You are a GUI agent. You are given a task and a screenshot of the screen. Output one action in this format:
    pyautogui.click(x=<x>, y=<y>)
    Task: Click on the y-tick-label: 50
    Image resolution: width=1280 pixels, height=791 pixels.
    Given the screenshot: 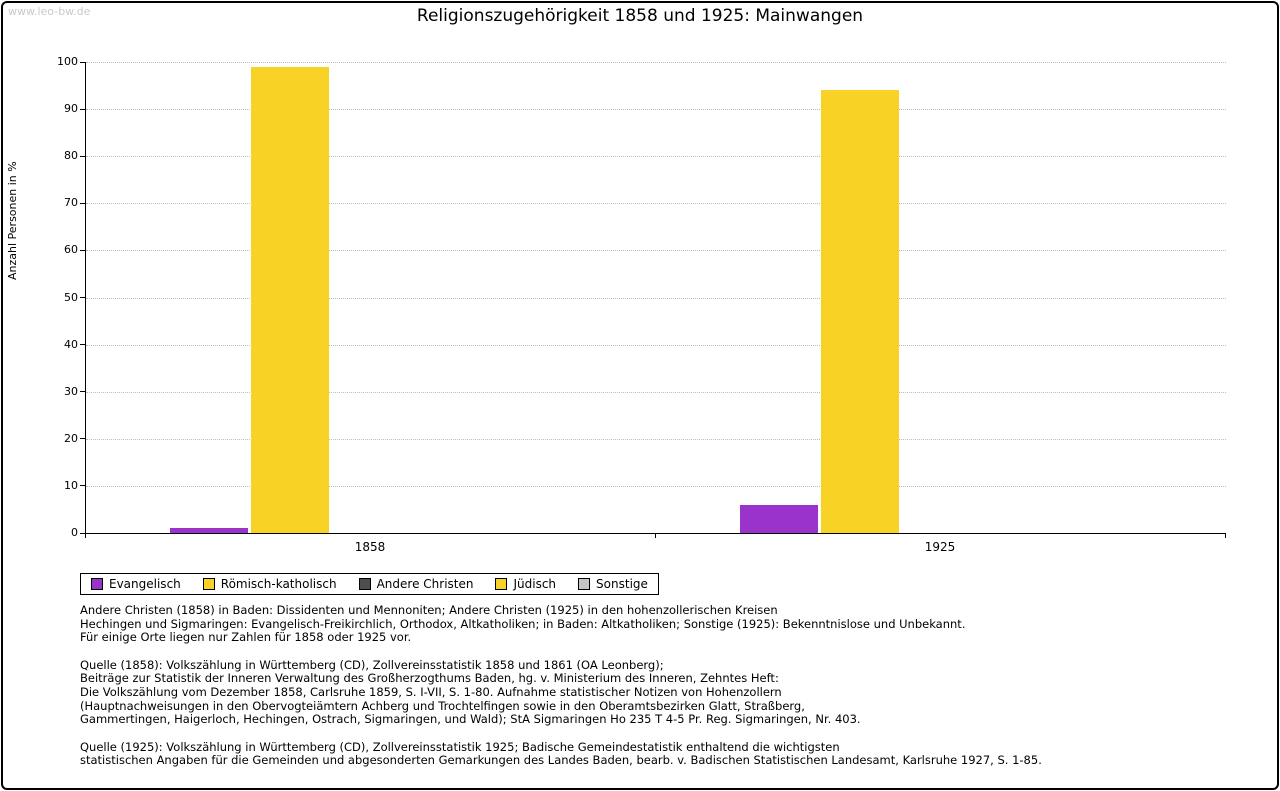 What is the action you would take?
    pyautogui.click(x=71, y=297)
    